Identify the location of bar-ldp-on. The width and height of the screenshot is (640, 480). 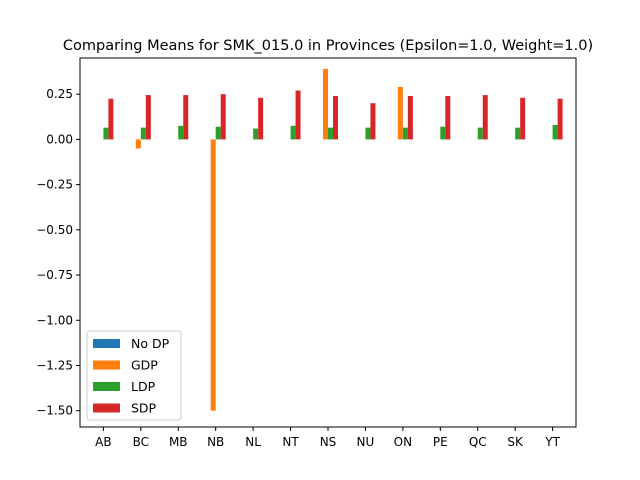
(405, 133).